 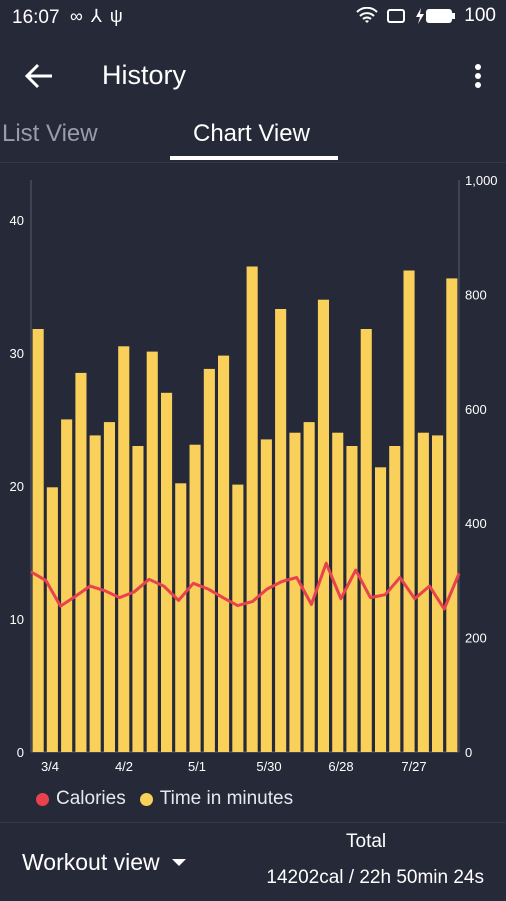 What do you see at coordinates (468, 752) in the screenshot?
I see `right-tick-0: 0` at bounding box center [468, 752].